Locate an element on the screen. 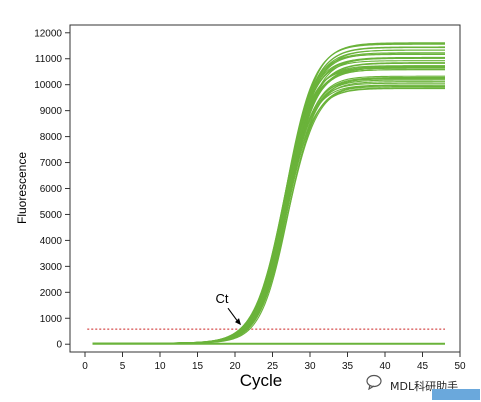 The height and width of the screenshot is (402, 481). y-tick-label: 1000 is located at coordinates (51, 319).